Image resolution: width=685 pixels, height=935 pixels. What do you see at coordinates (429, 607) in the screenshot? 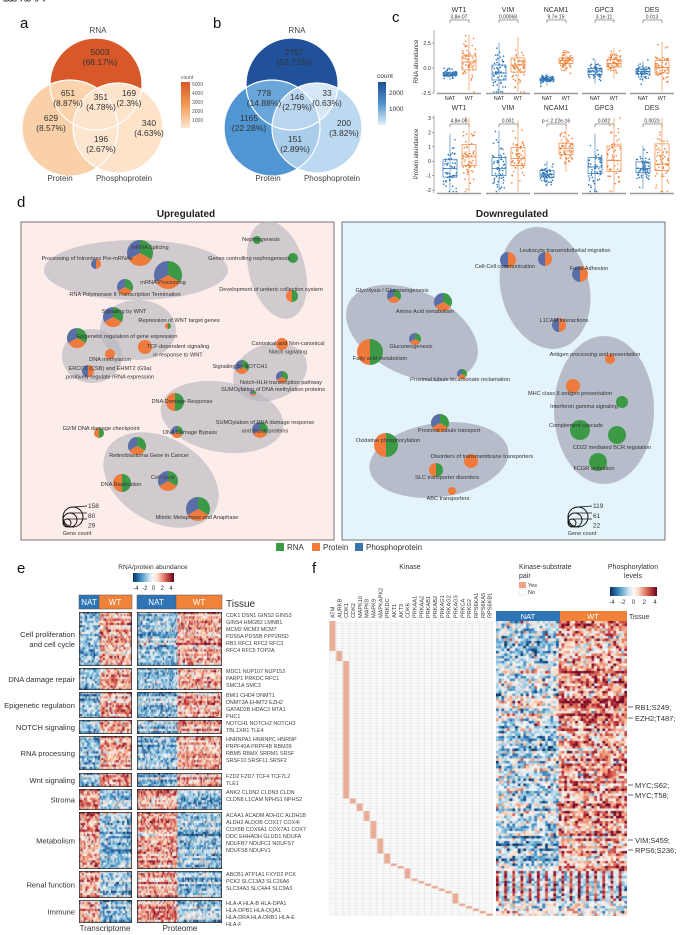
I see `kinase-label: PRKAB1` at bounding box center [429, 607].